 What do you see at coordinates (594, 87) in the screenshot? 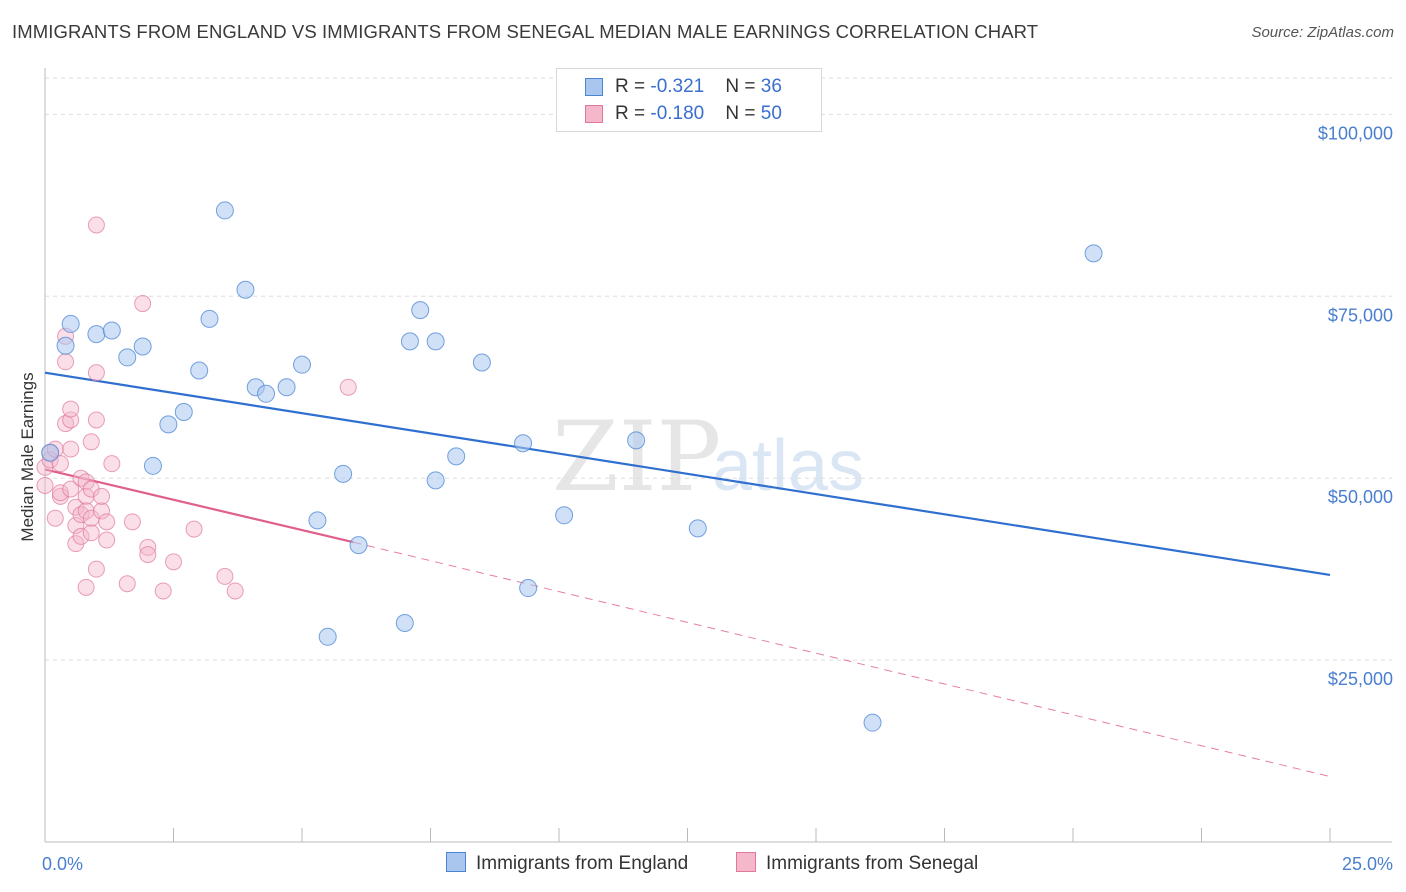
I see `england-swatch` at bounding box center [594, 87].